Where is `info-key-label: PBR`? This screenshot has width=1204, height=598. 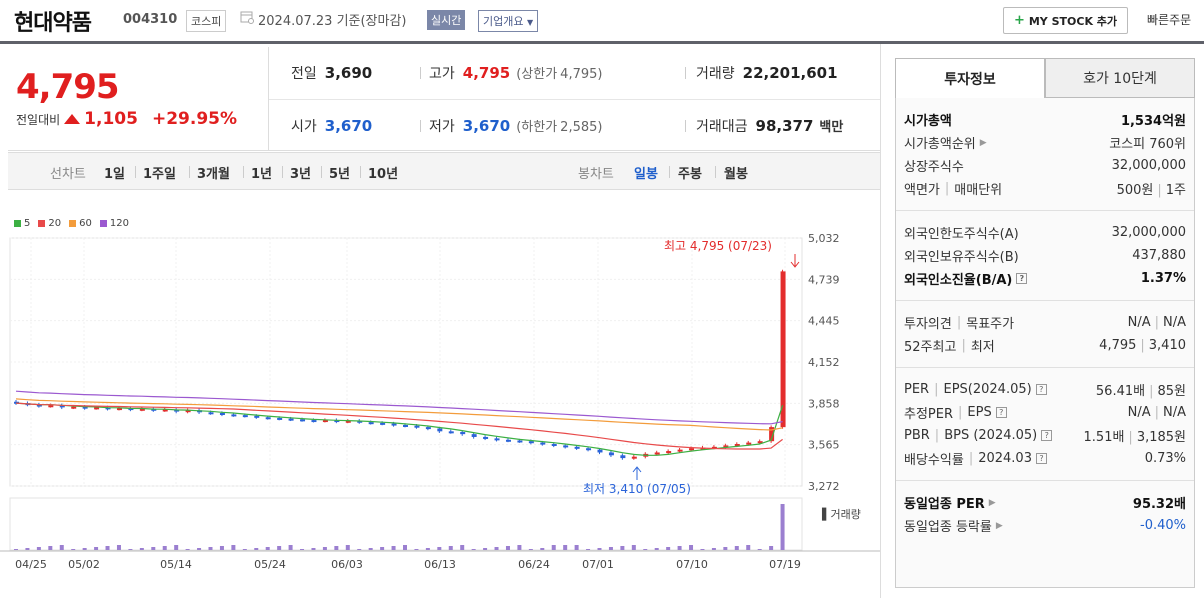 info-key-label: PBR is located at coordinates (917, 435).